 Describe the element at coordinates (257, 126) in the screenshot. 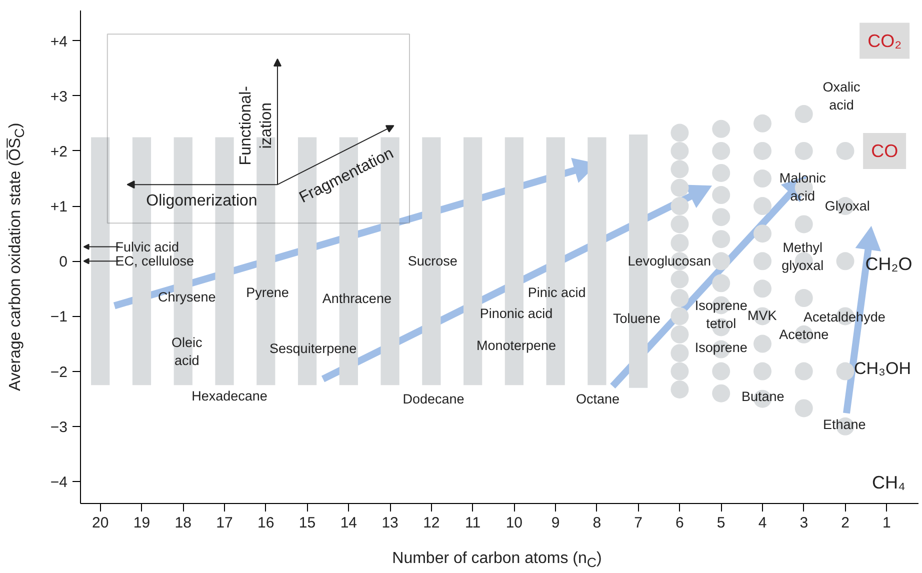

I see `annotation: Functional- ization` at that location.